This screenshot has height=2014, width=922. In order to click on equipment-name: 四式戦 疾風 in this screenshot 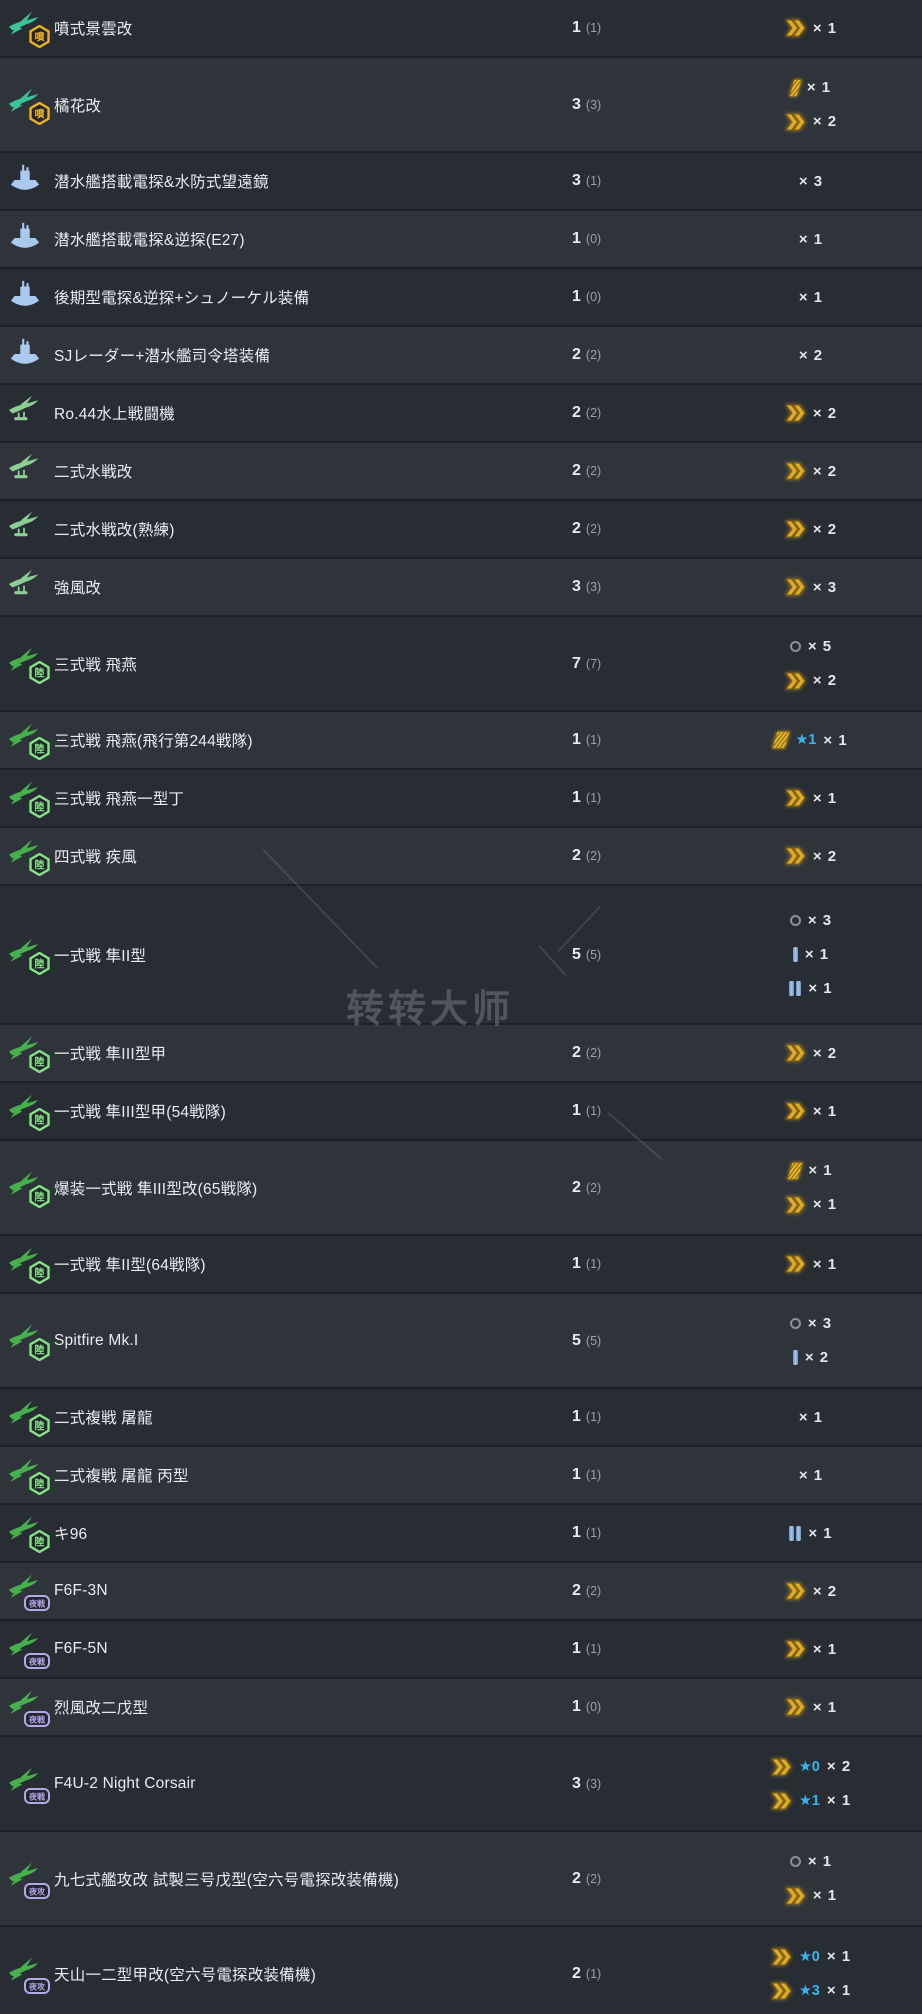, I will do `click(96, 857)`.